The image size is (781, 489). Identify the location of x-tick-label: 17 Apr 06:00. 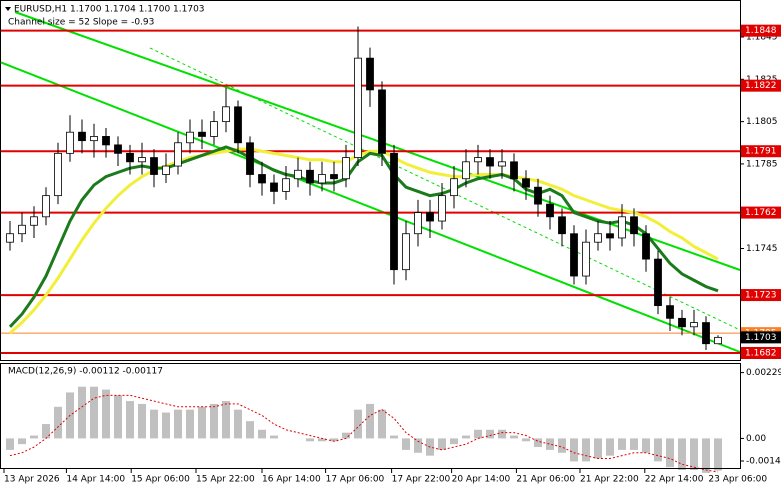
(355, 480).